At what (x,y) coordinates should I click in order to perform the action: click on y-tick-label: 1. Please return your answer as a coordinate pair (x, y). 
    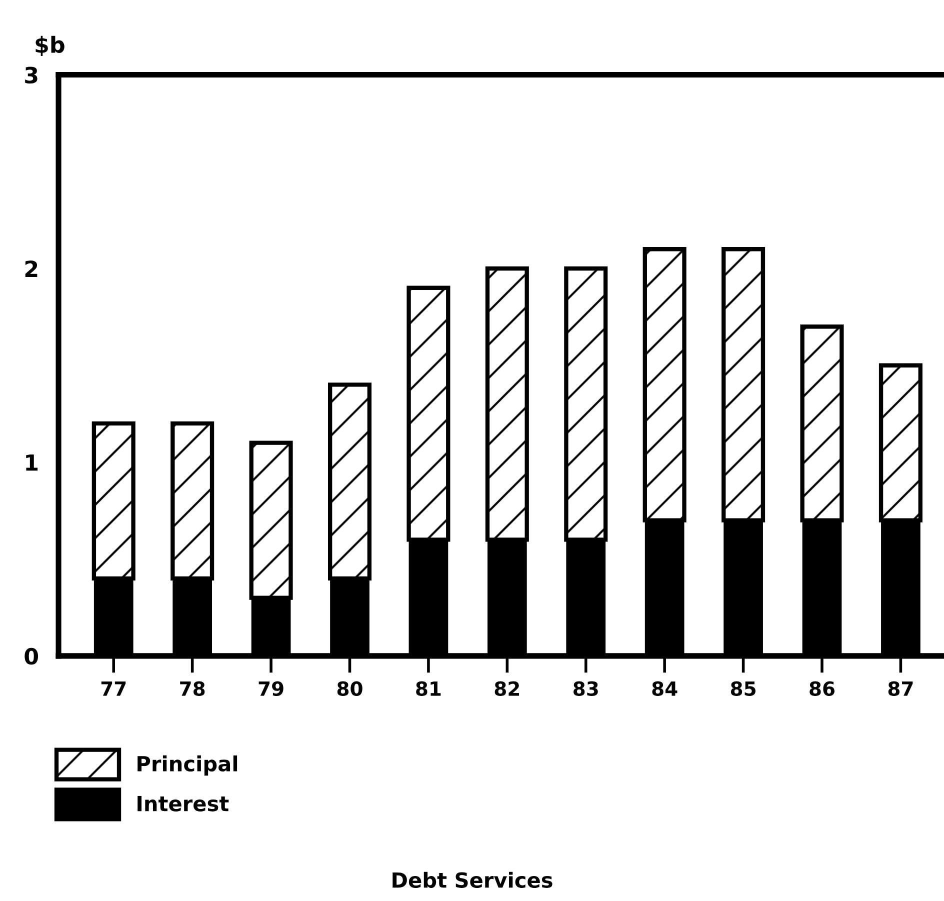
    Looking at the image, I should click on (32, 462).